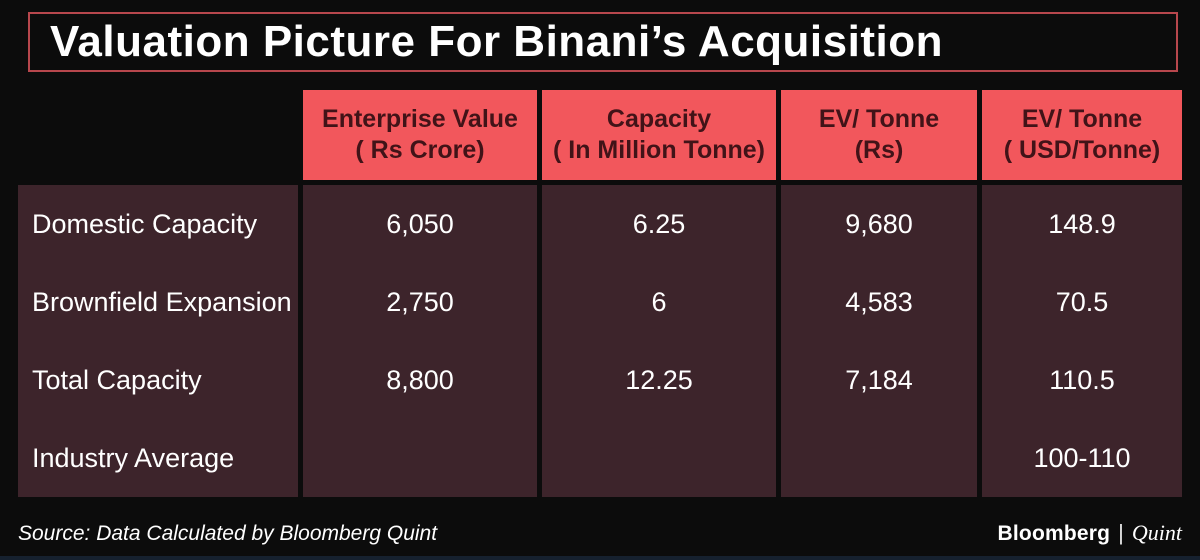  What do you see at coordinates (659, 302) in the screenshot?
I see `value-cell: 6` at bounding box center [659, 302].